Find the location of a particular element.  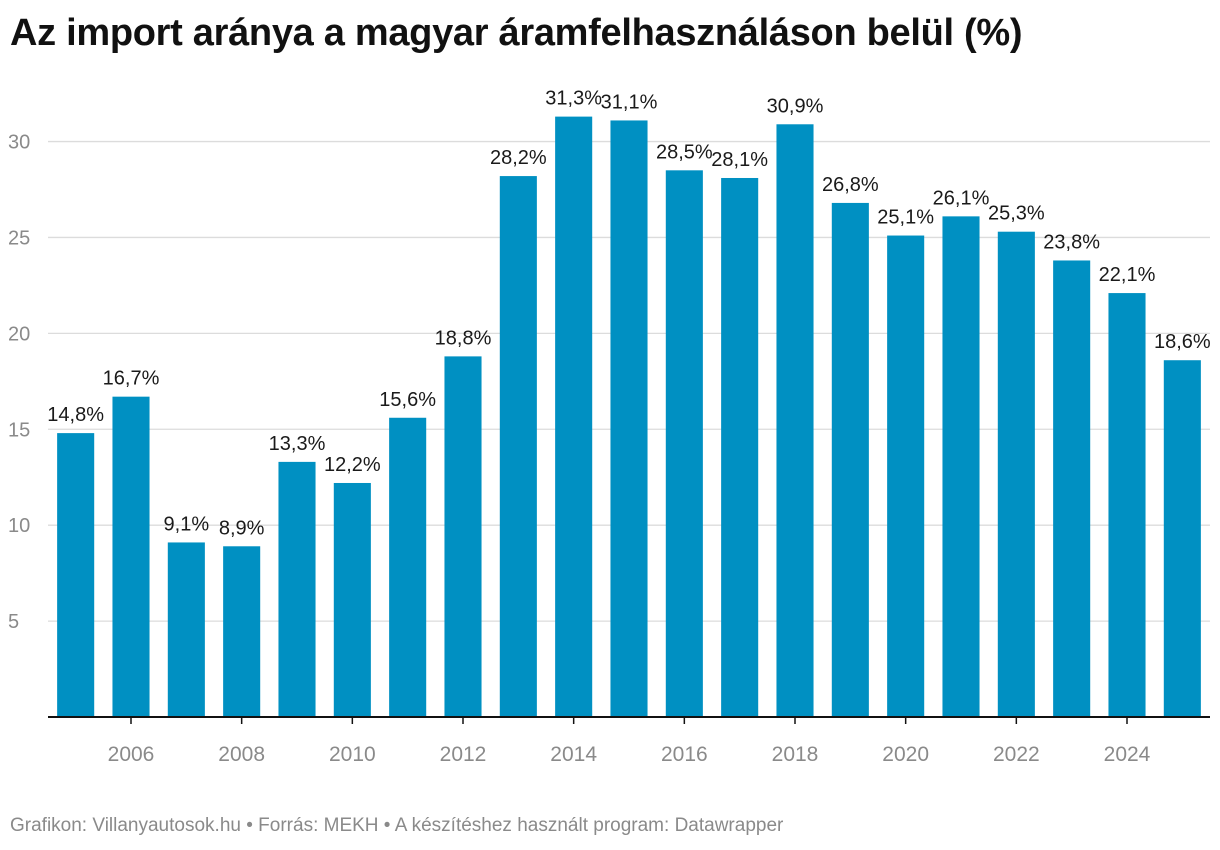

data-label: 12,2% is located at coordinates (352, 465).